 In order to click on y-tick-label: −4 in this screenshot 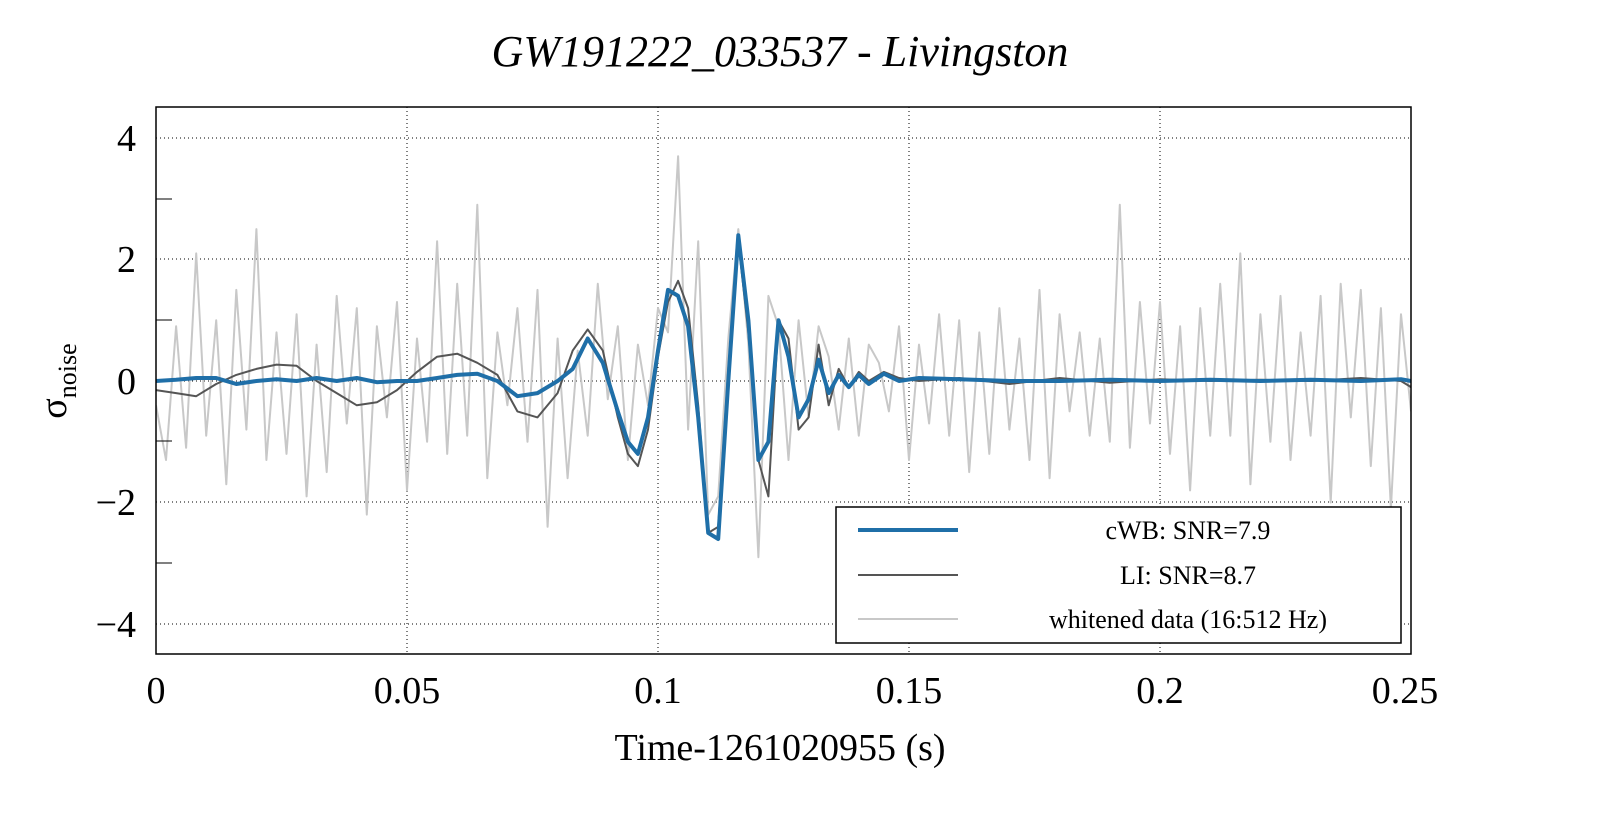, I will do `click(116, 625)`.